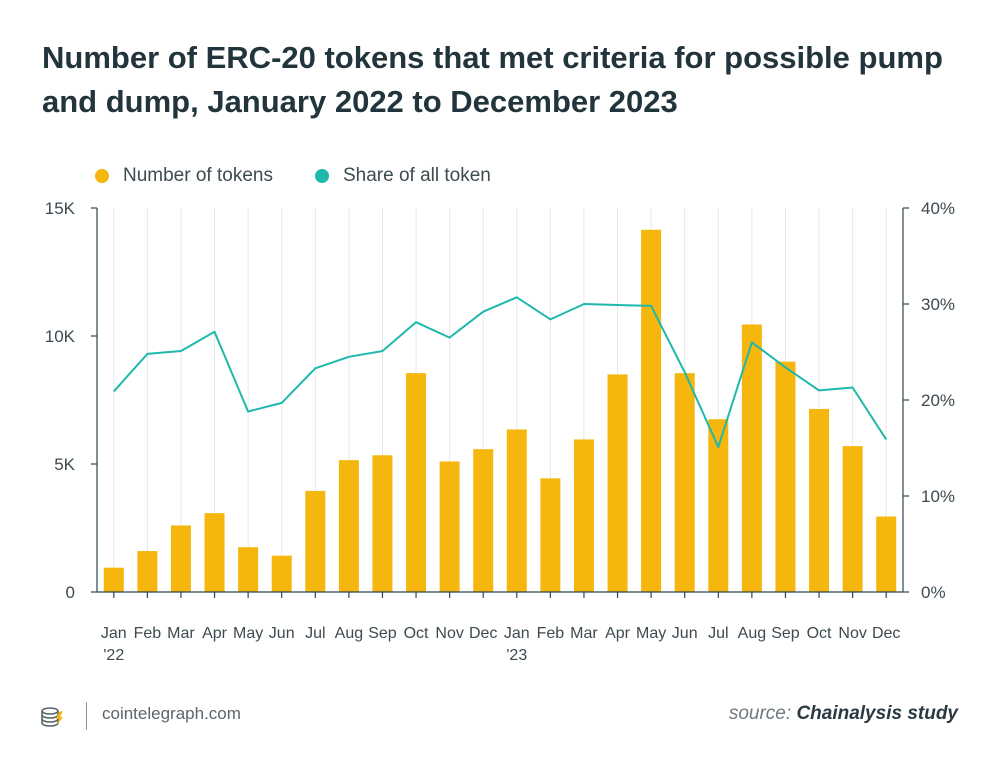 Image resolution: width=1000 pixels, height=770 pixels. I want to click on legend-item-tokens: Number of tokens, so click(184, 176).